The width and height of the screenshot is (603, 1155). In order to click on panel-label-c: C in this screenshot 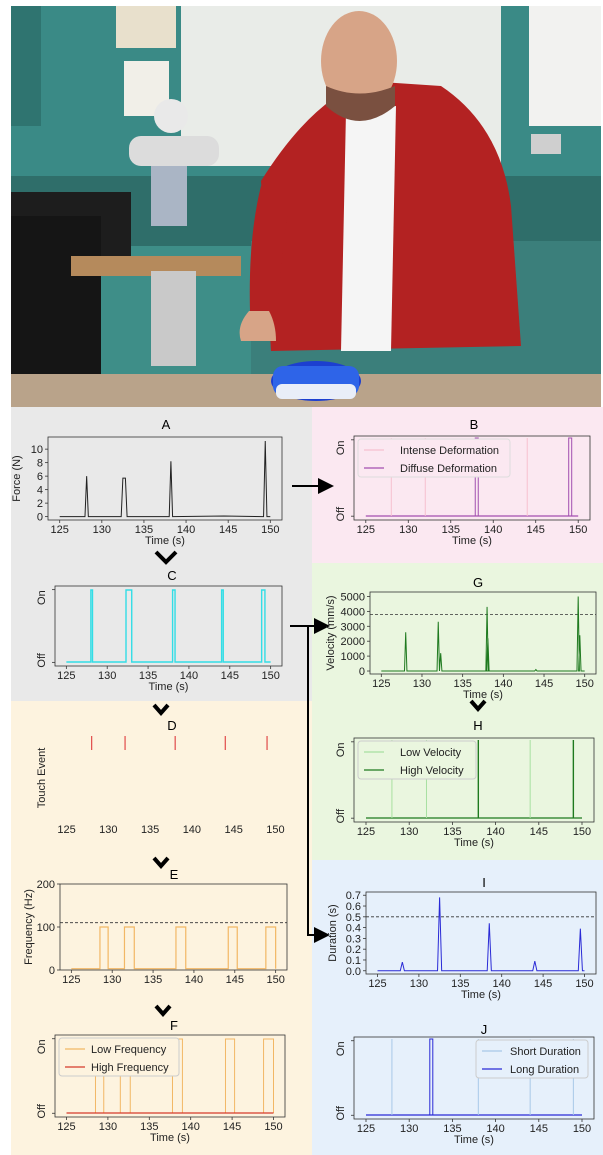, I will do `click(171, 575)`.